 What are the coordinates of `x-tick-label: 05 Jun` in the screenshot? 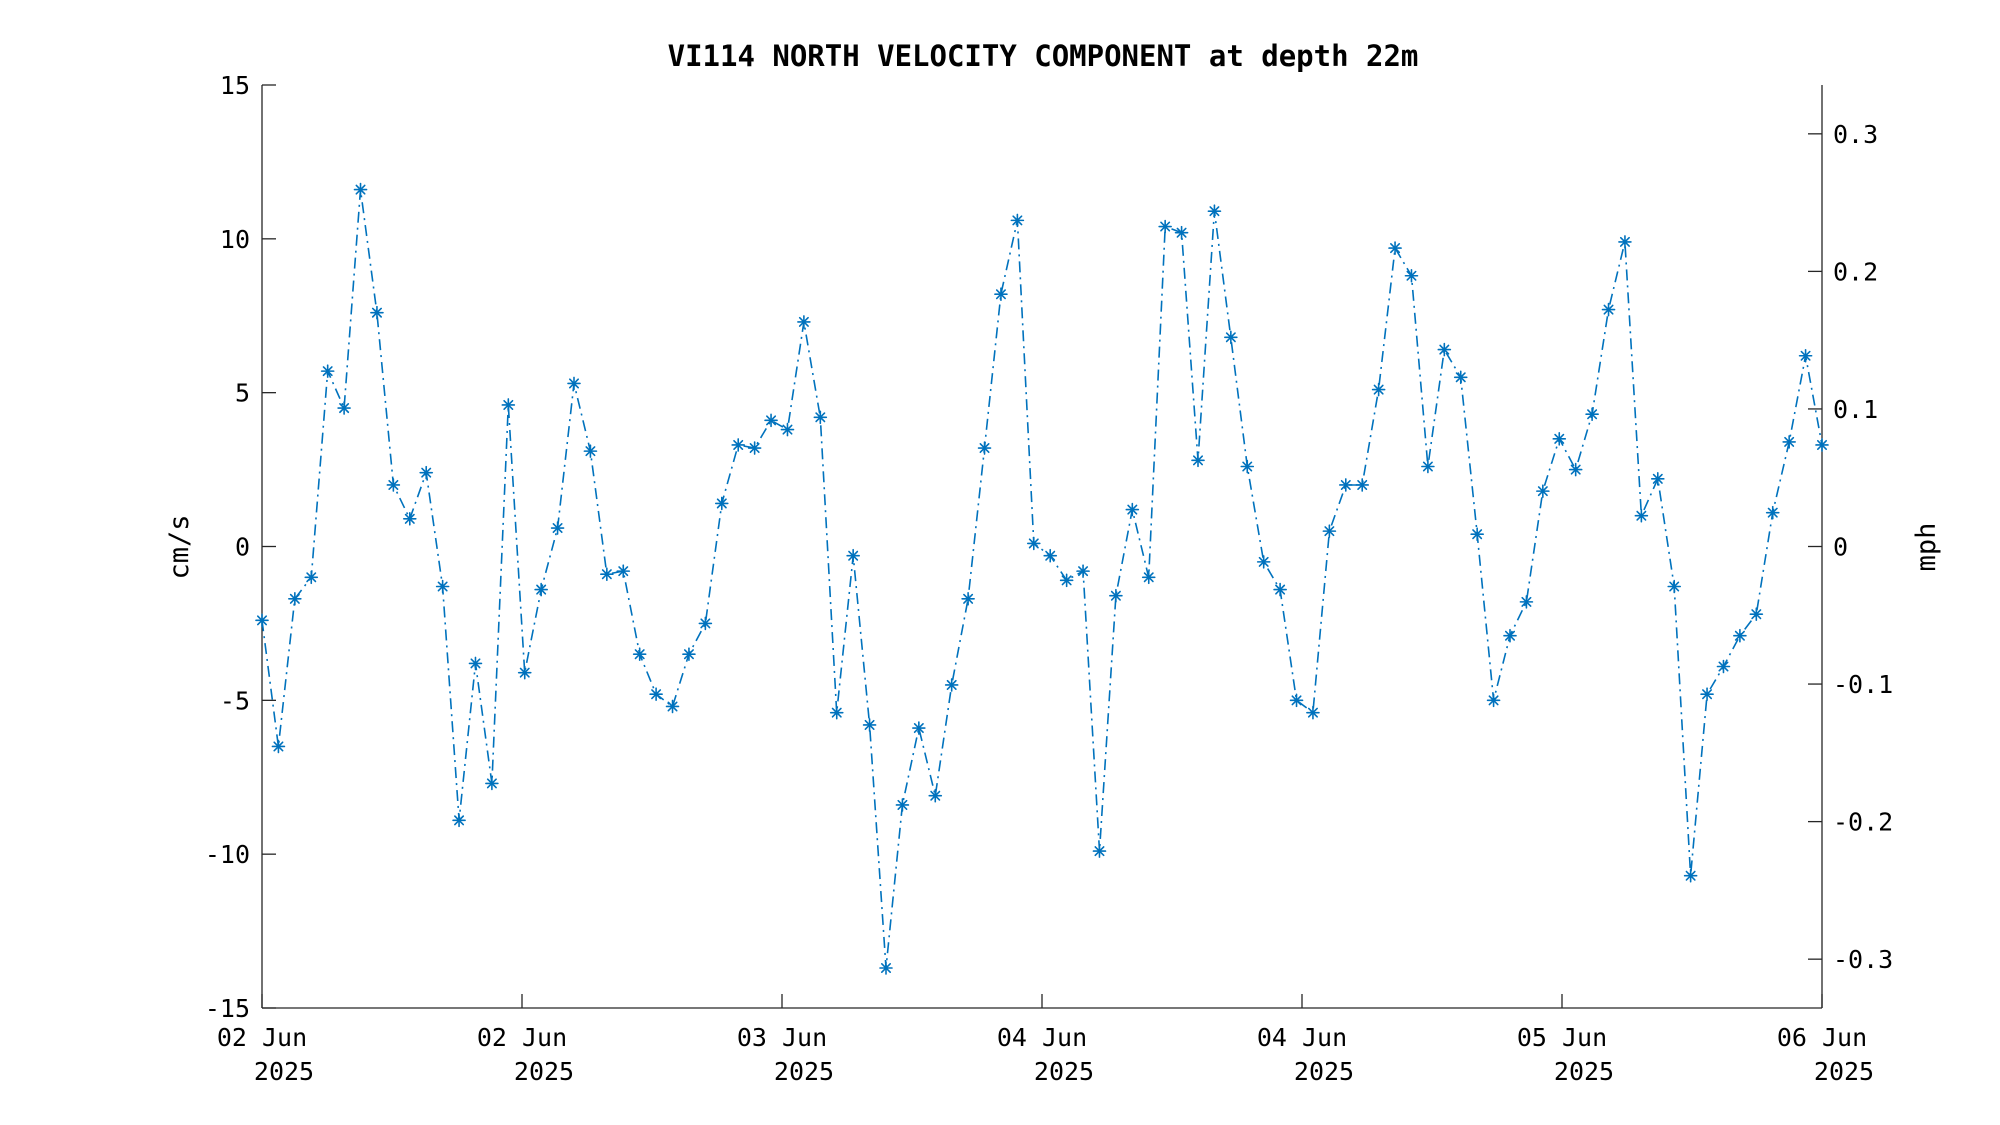 It's located at (1562, 1037).